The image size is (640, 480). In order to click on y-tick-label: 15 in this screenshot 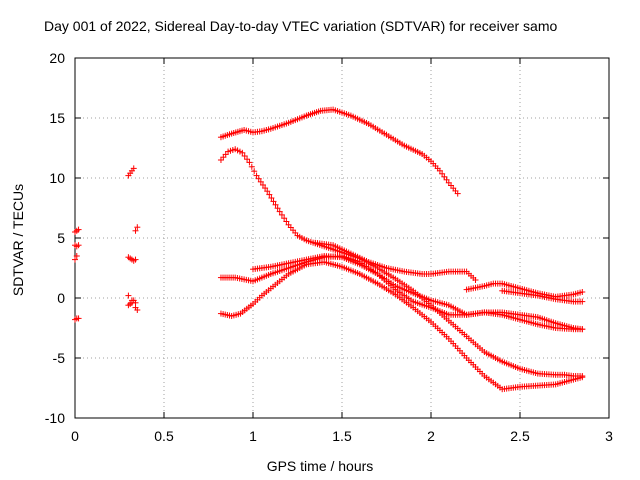, I will do `click(57, 118)`.